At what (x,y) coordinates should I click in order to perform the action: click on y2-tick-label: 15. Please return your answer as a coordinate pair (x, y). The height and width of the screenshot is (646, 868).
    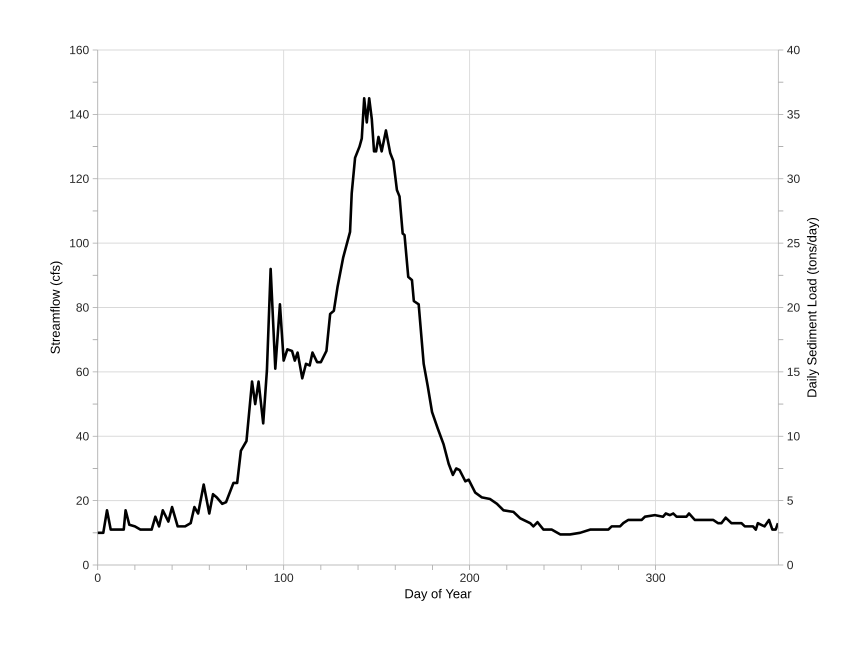
    Looking at the image, I should click on (794, 372).